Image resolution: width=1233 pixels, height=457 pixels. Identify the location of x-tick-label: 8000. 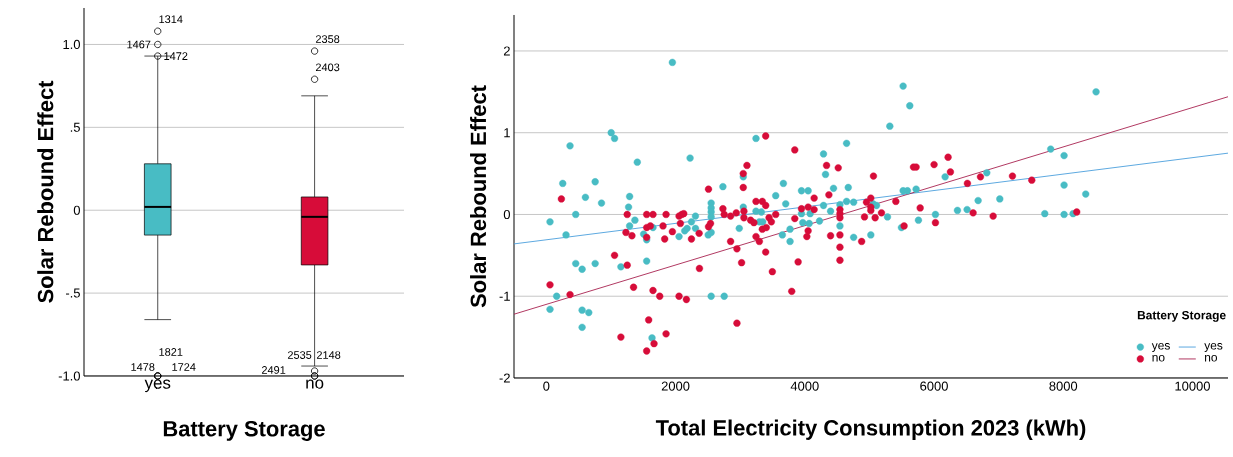
(1063, 386).